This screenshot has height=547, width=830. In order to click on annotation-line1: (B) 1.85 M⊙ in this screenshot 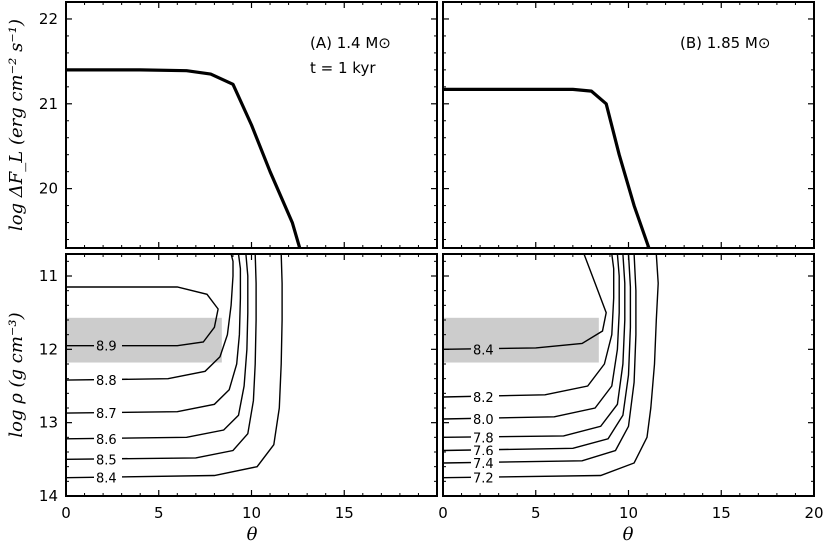, I will do `click(725, 43)`.